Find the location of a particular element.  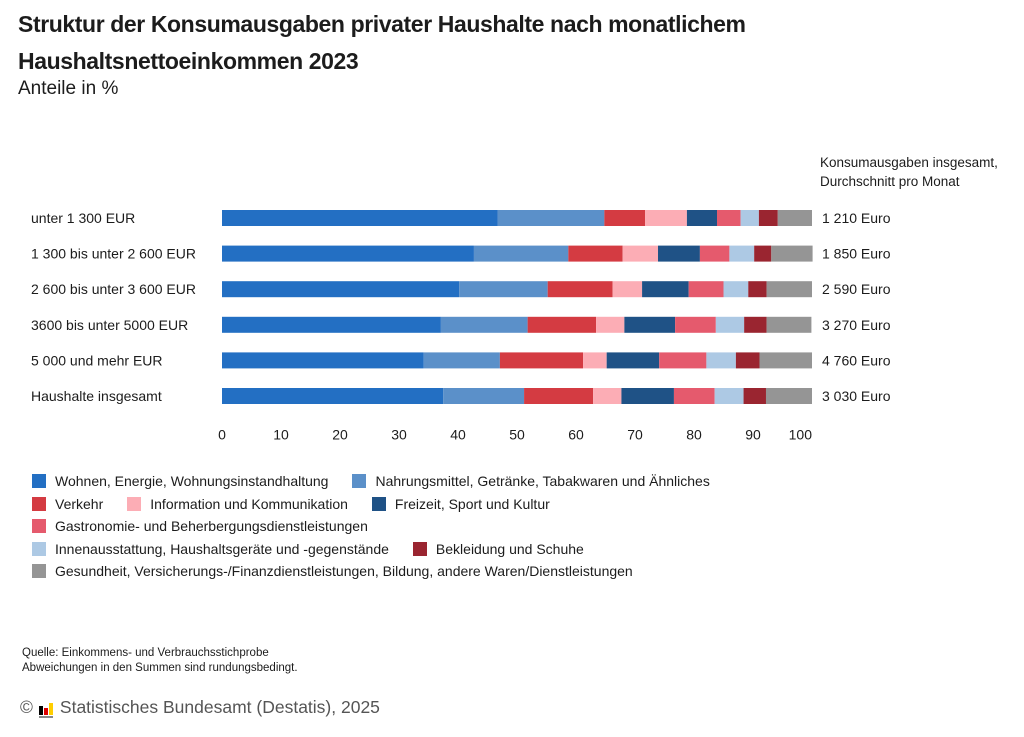

legend-item: Bekleidung und Schuhe is located at coordinates (498, 548).